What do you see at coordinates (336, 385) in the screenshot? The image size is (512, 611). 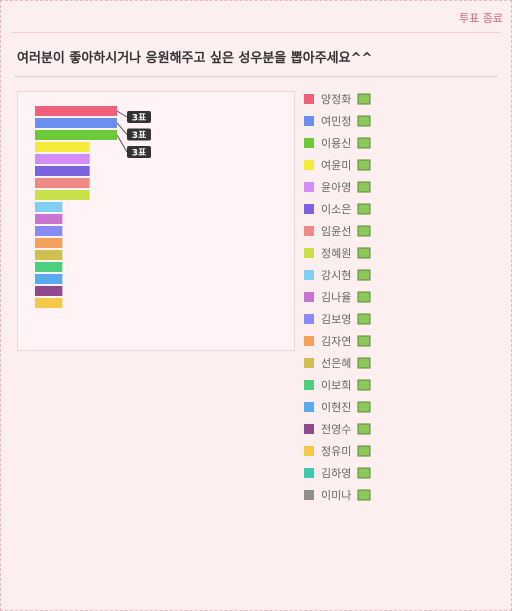 I see `legend-label: 이보희` at bounding box center [336, 385].